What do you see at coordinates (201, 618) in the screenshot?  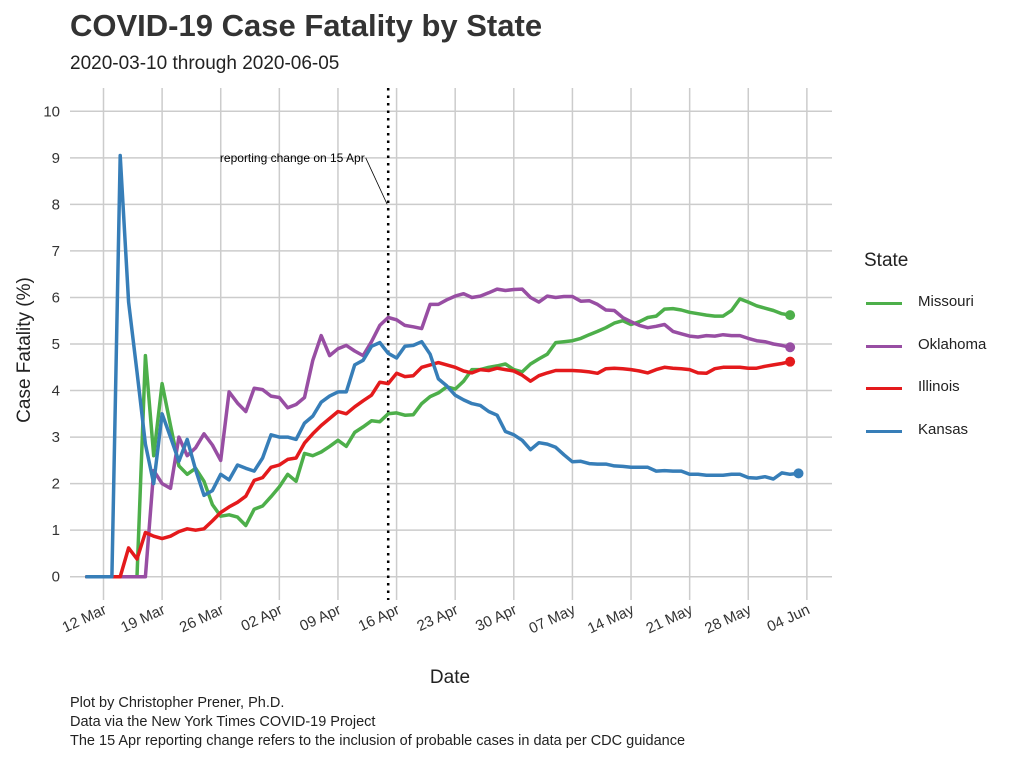 I see `x-tick-label: 26 Mar` at bounding box center [201, 618].